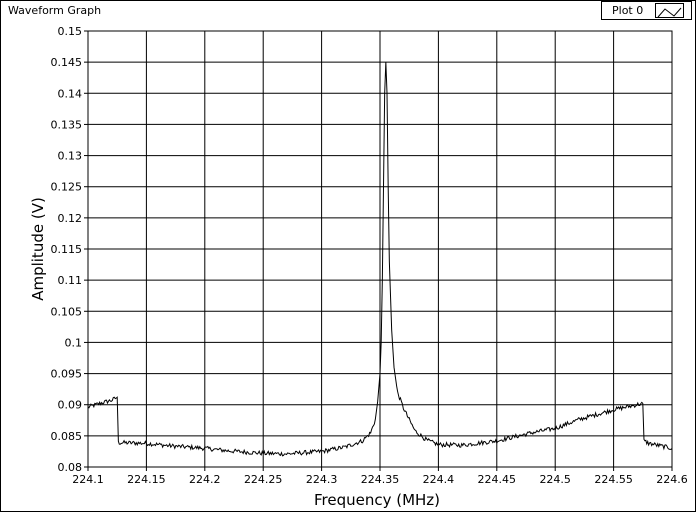 Image resolution: width=696 pixels, height=512 pixels. Describe the element at coordinates (67, 249) in the screenshot. I see `y-tick-label: 0.115` at that location.